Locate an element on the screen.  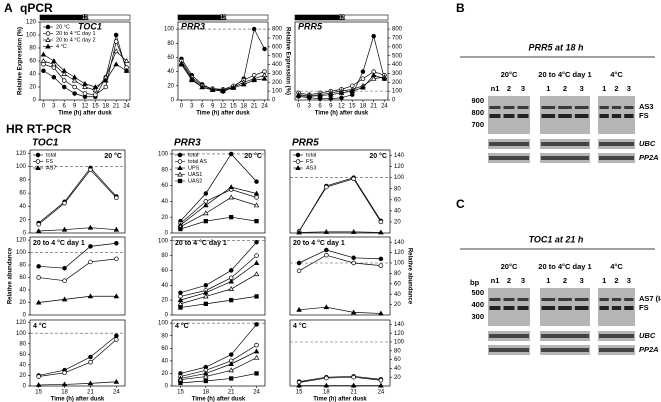
x-tick-label: 18 is located at coordinates (205, 393).